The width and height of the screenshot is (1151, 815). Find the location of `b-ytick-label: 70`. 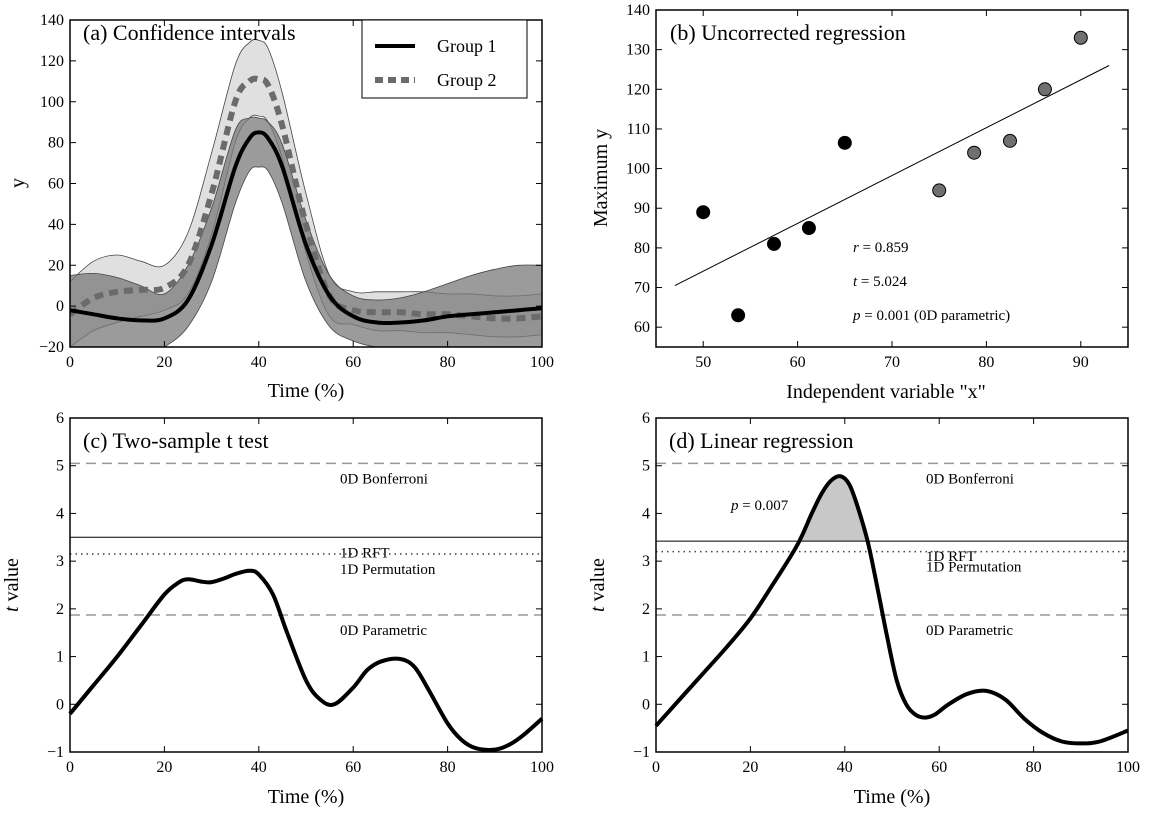

b-ytick-label: 70 is located at coordinates (642, 288).